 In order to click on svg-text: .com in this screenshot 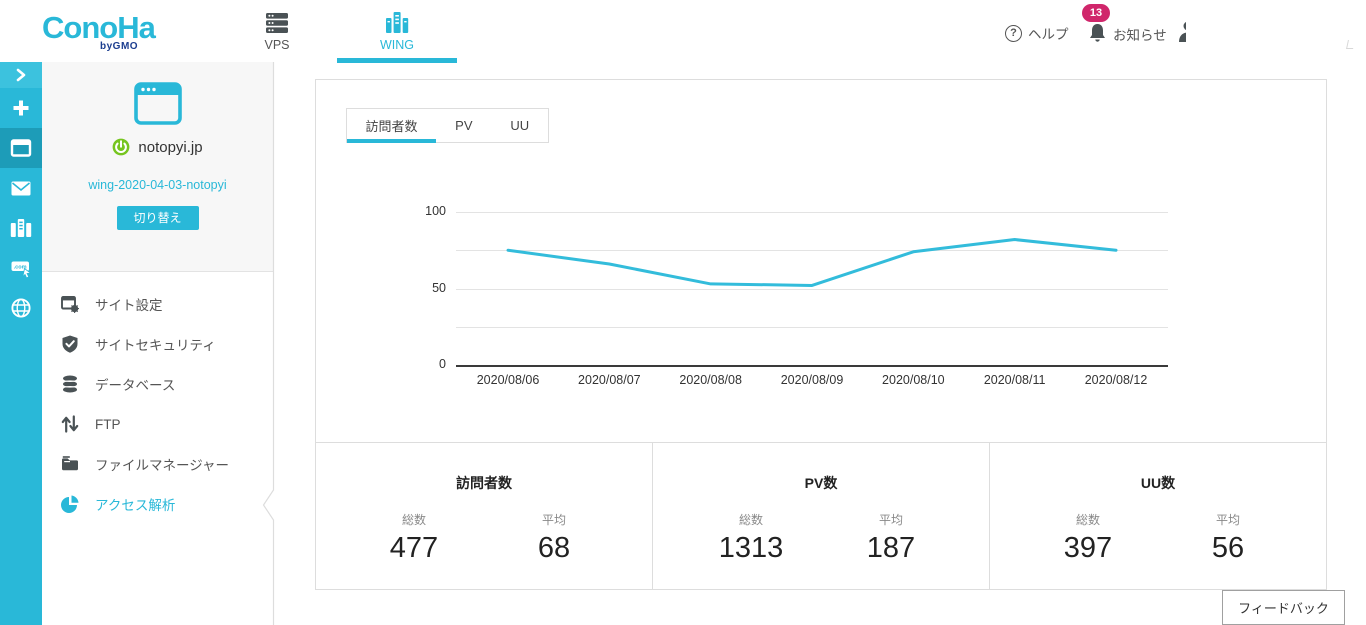, I will do `click(19, 268)`.